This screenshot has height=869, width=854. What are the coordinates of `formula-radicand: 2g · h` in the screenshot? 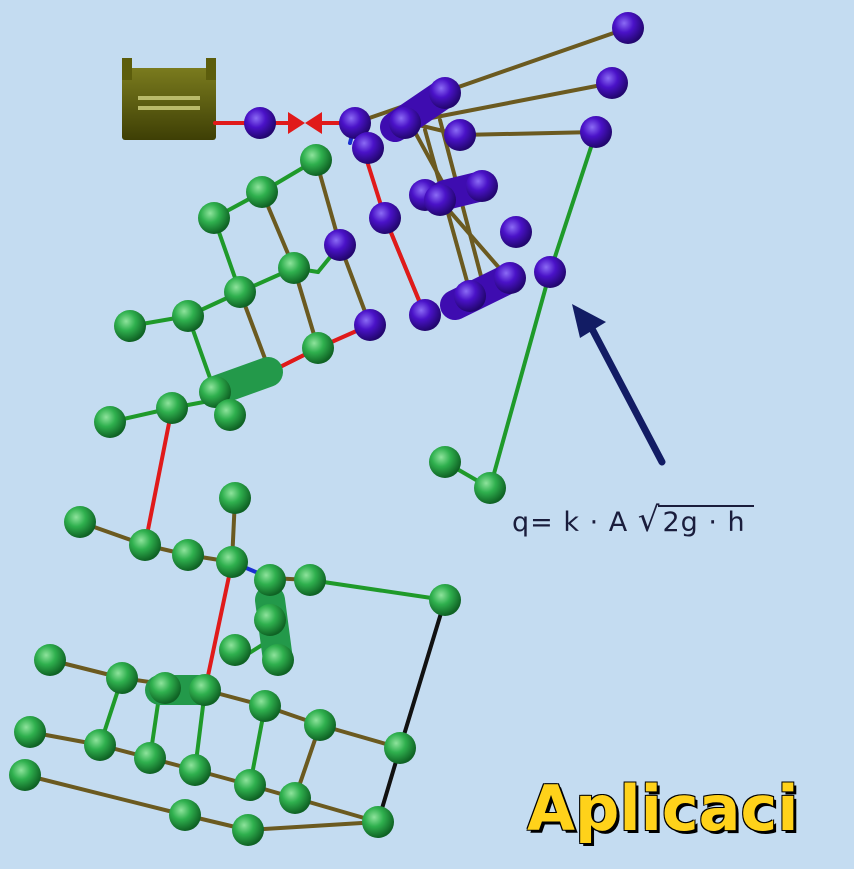 It's located at (706, 521).